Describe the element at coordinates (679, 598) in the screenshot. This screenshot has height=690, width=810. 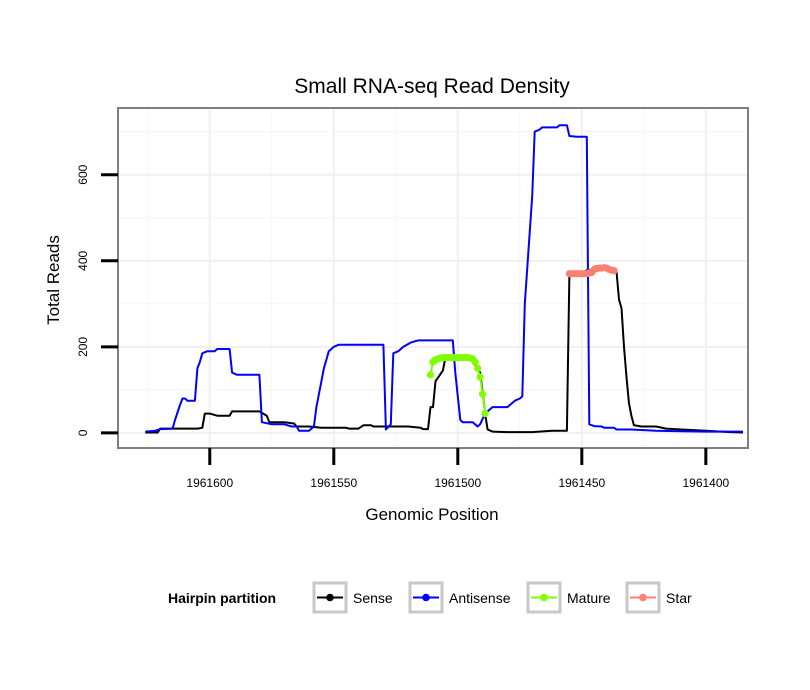
I see `legend-label-star: Star` at that location.